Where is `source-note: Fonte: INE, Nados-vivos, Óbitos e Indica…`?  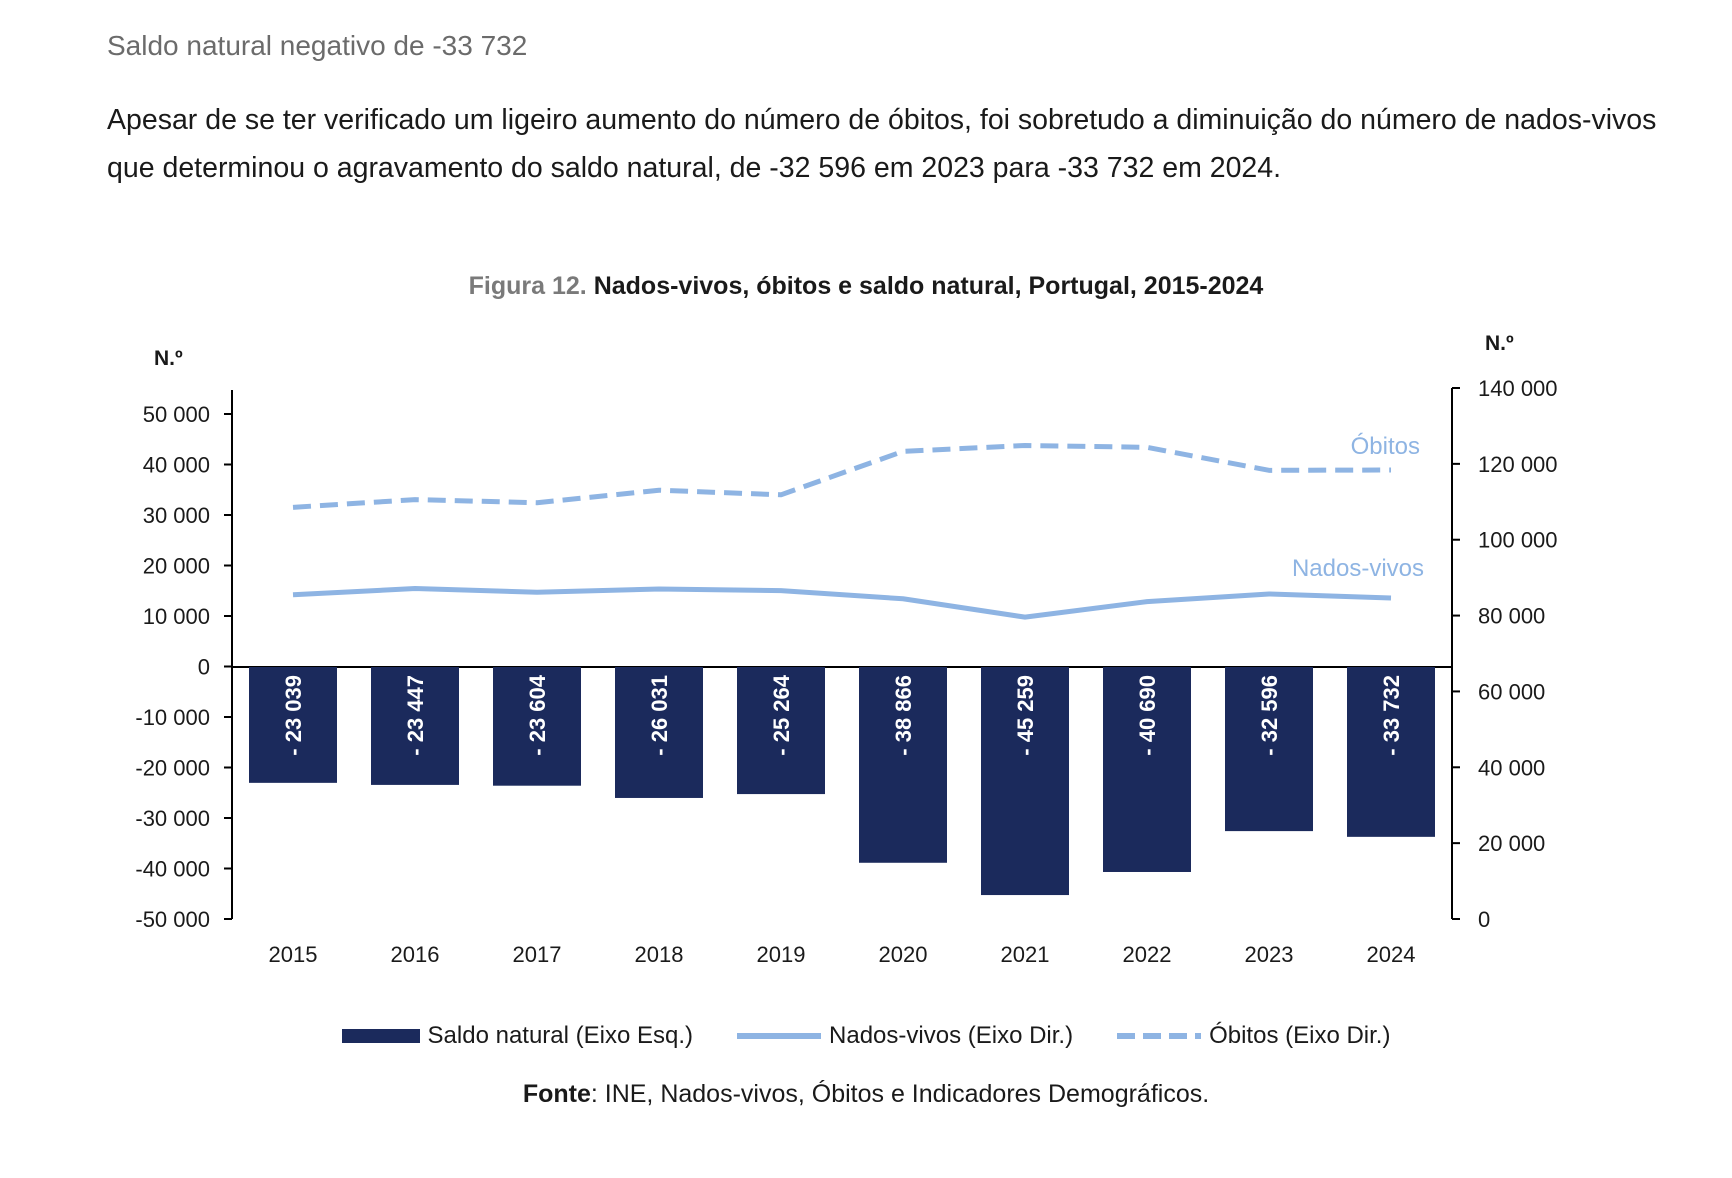
source-note: Fonte: INE, Nados-vivos, Óbitos e Indica… is located at coordinates (866, 1094).